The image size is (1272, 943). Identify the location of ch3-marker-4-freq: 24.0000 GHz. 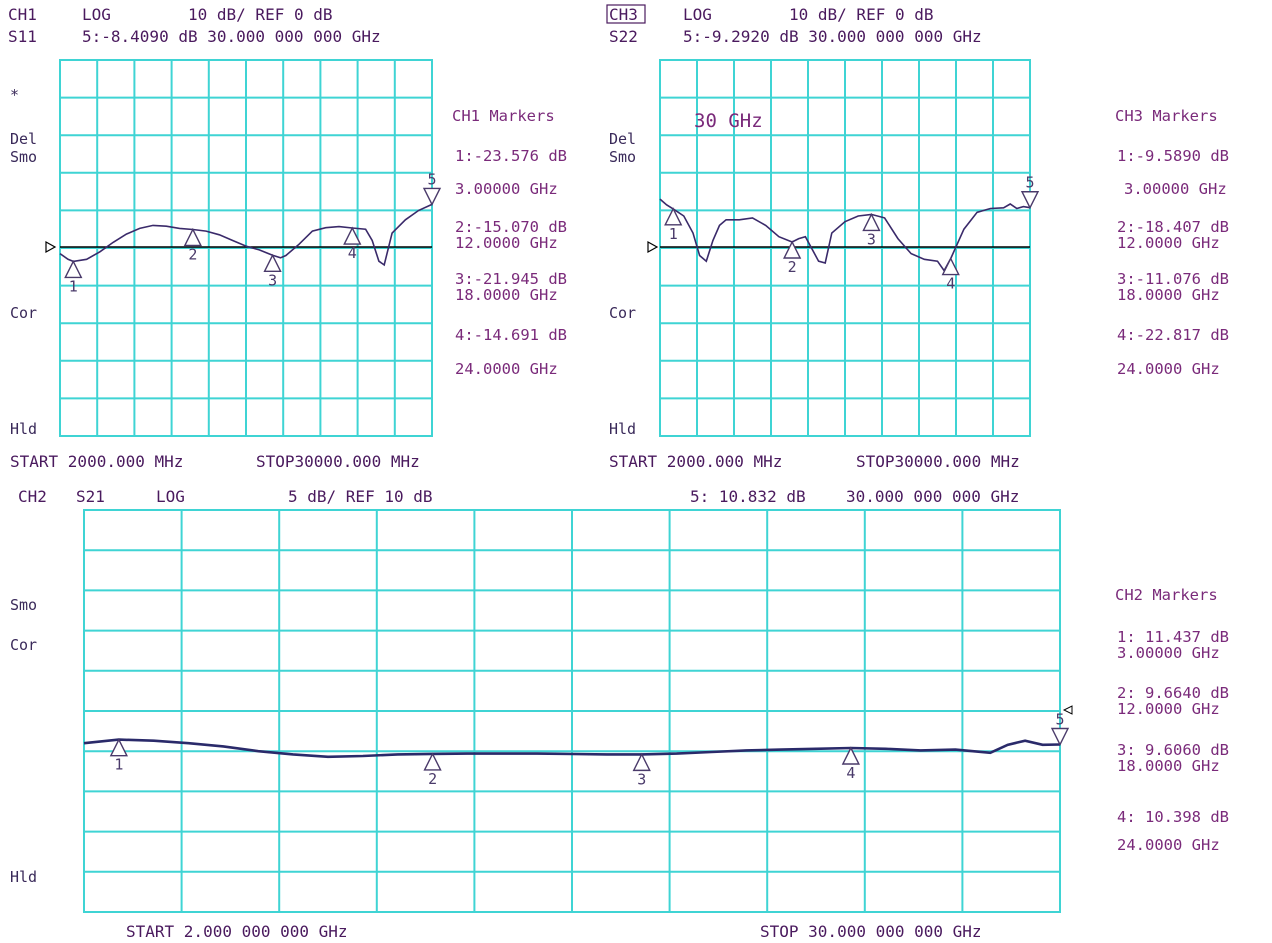
(1168, 369).